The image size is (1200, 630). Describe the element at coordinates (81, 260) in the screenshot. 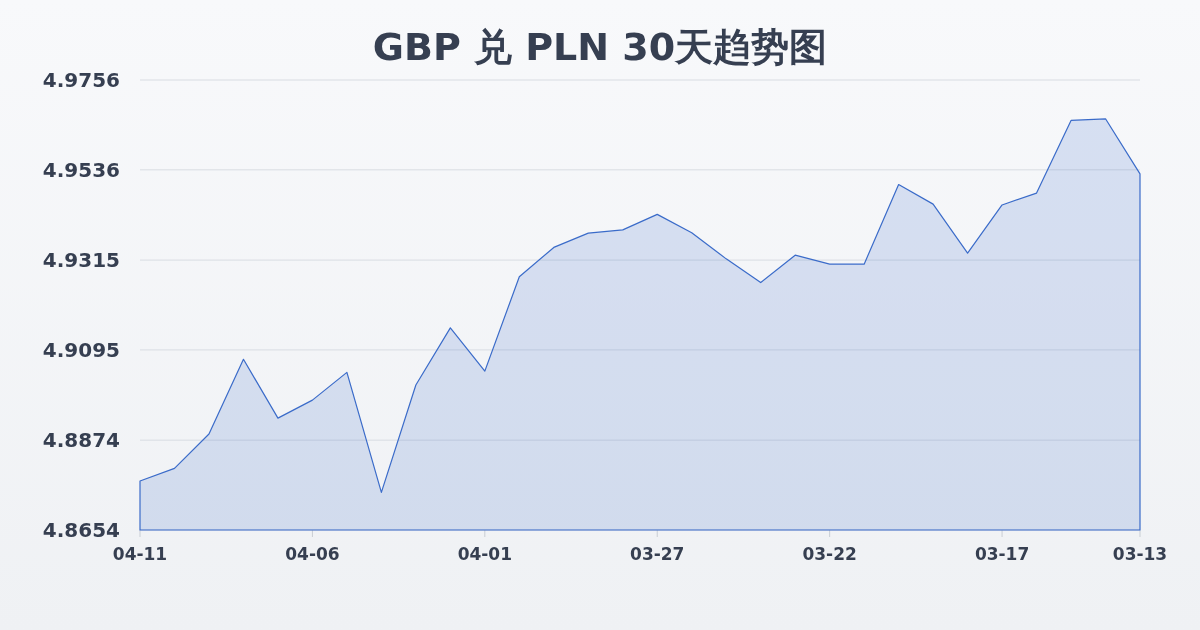

I see `y-tick-label: 4.9315` at that location.